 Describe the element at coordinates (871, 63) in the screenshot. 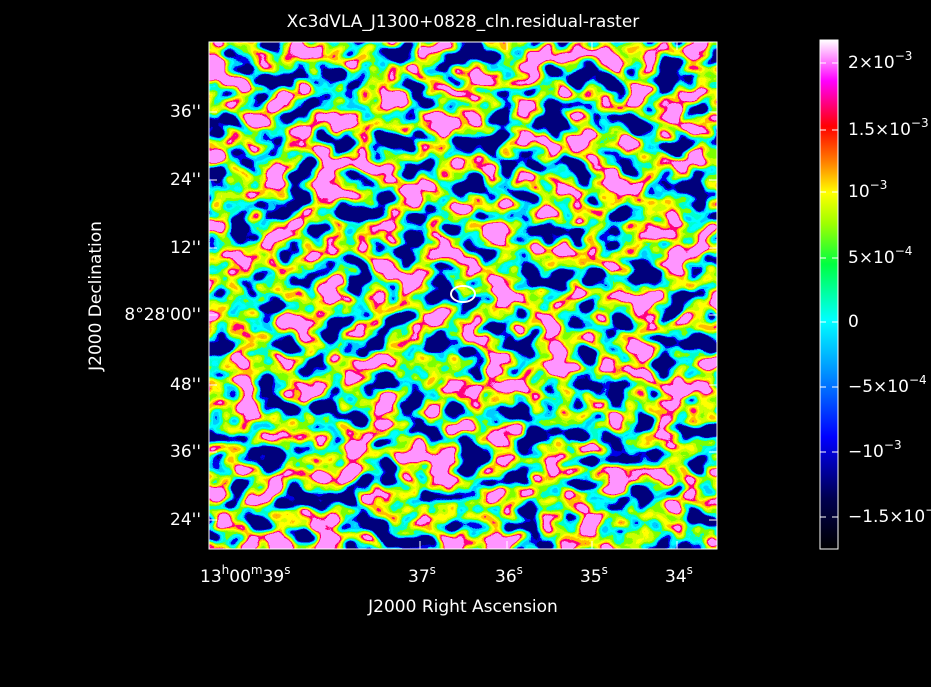

I see `label-base: 2×10` at that location.